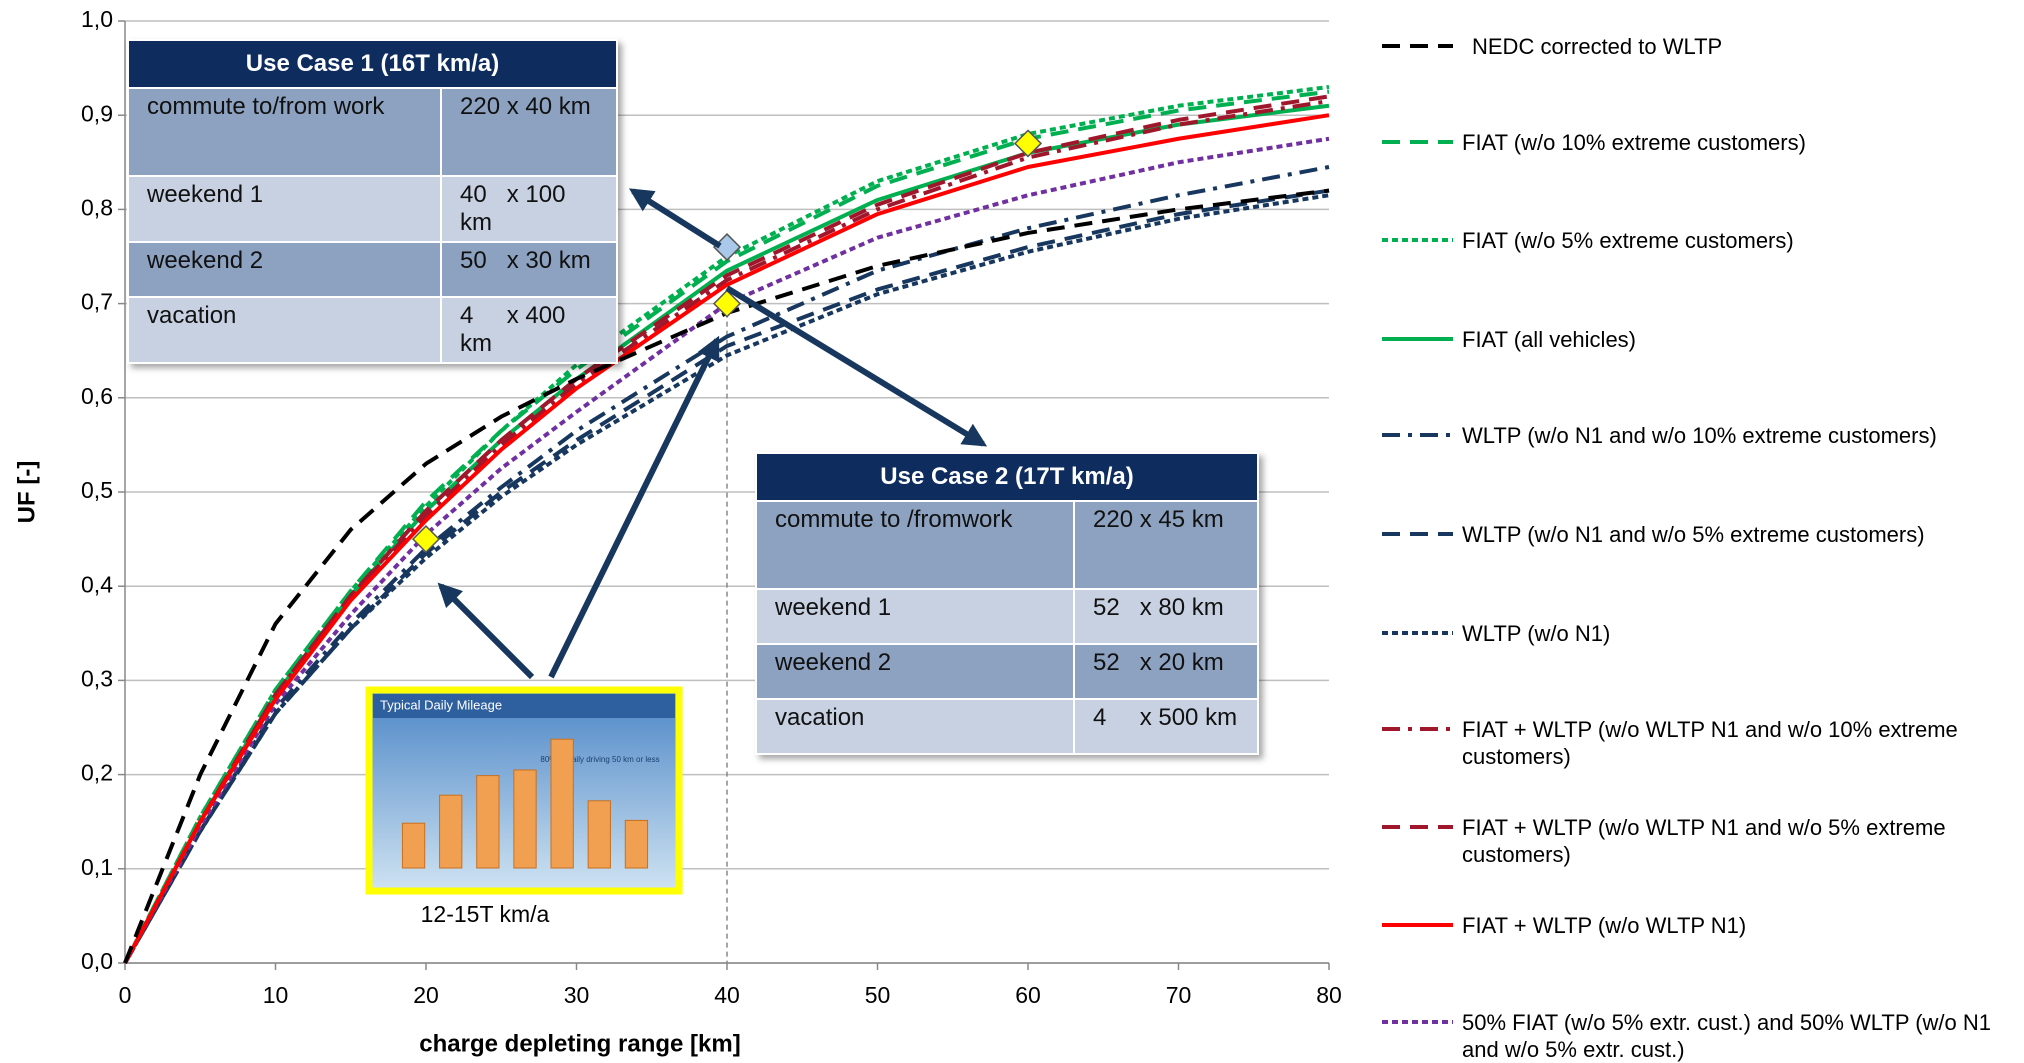 The height and width of the screenshot is (1063, 2024). Describe the element at coordinates (1536, 633) in the screenshot. I see `legend-label: WLTP (w/o N1)` at that location.